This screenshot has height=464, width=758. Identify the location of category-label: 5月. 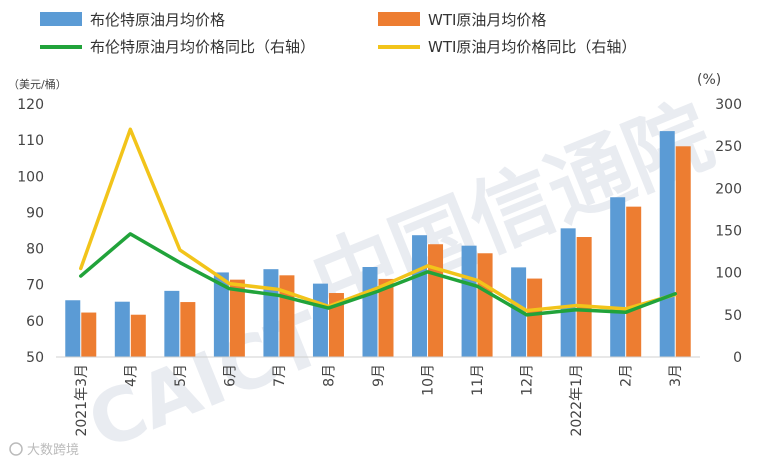
(181, 375).